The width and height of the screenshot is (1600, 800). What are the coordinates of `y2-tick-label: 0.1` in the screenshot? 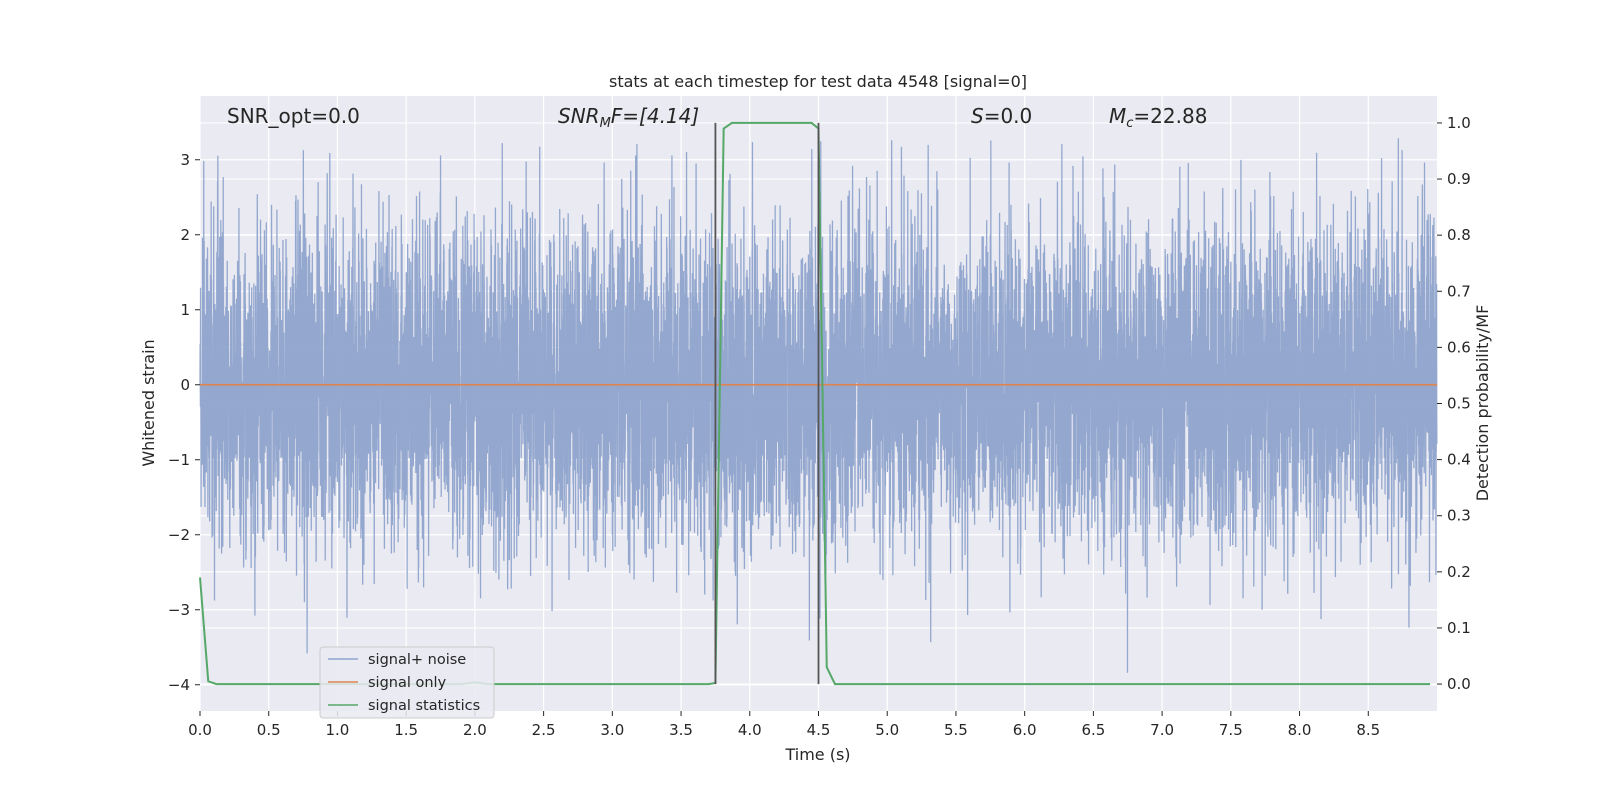 It's located at (1459, 628).